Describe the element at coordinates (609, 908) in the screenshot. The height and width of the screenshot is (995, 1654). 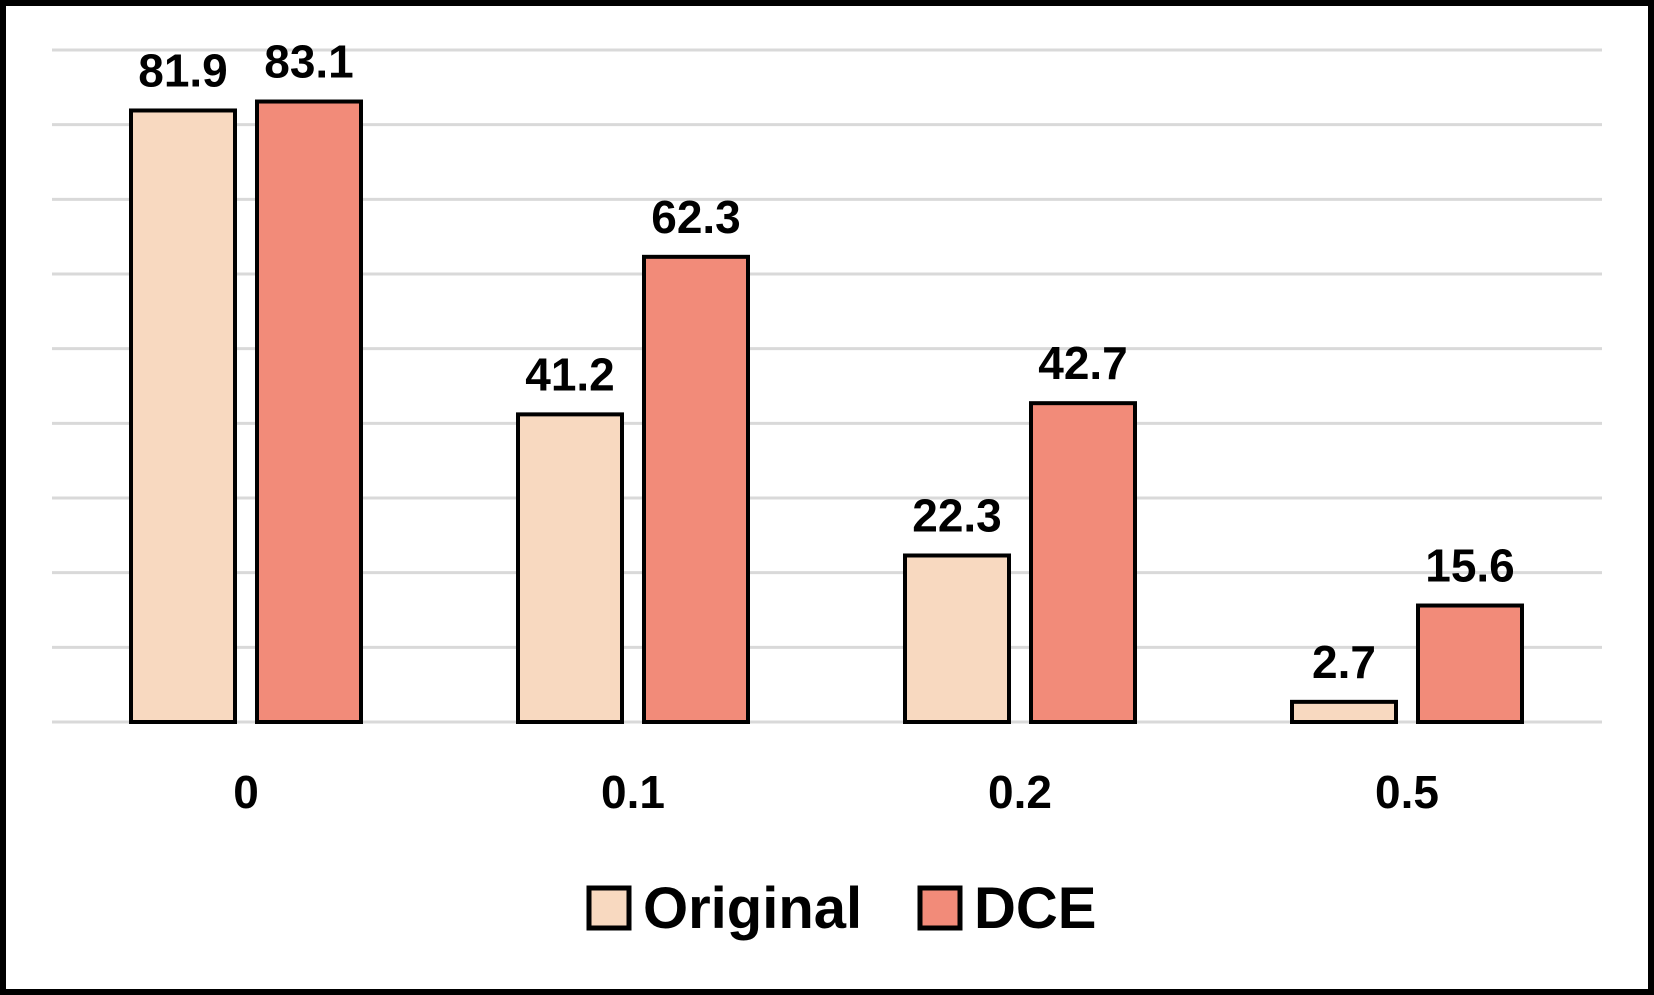
I see `legend-swatch-original` at that location.